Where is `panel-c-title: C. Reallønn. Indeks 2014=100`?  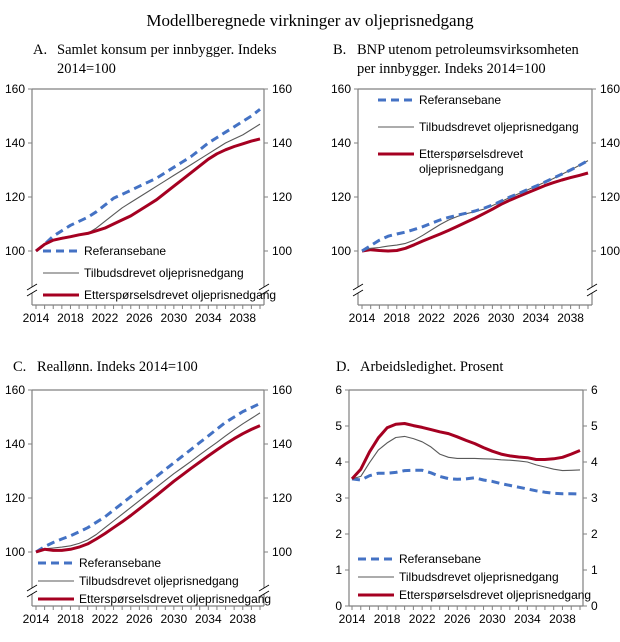
panel-c-title: C. Reallønn. Indeks 2014=100 is located at coordinates (105, 367).